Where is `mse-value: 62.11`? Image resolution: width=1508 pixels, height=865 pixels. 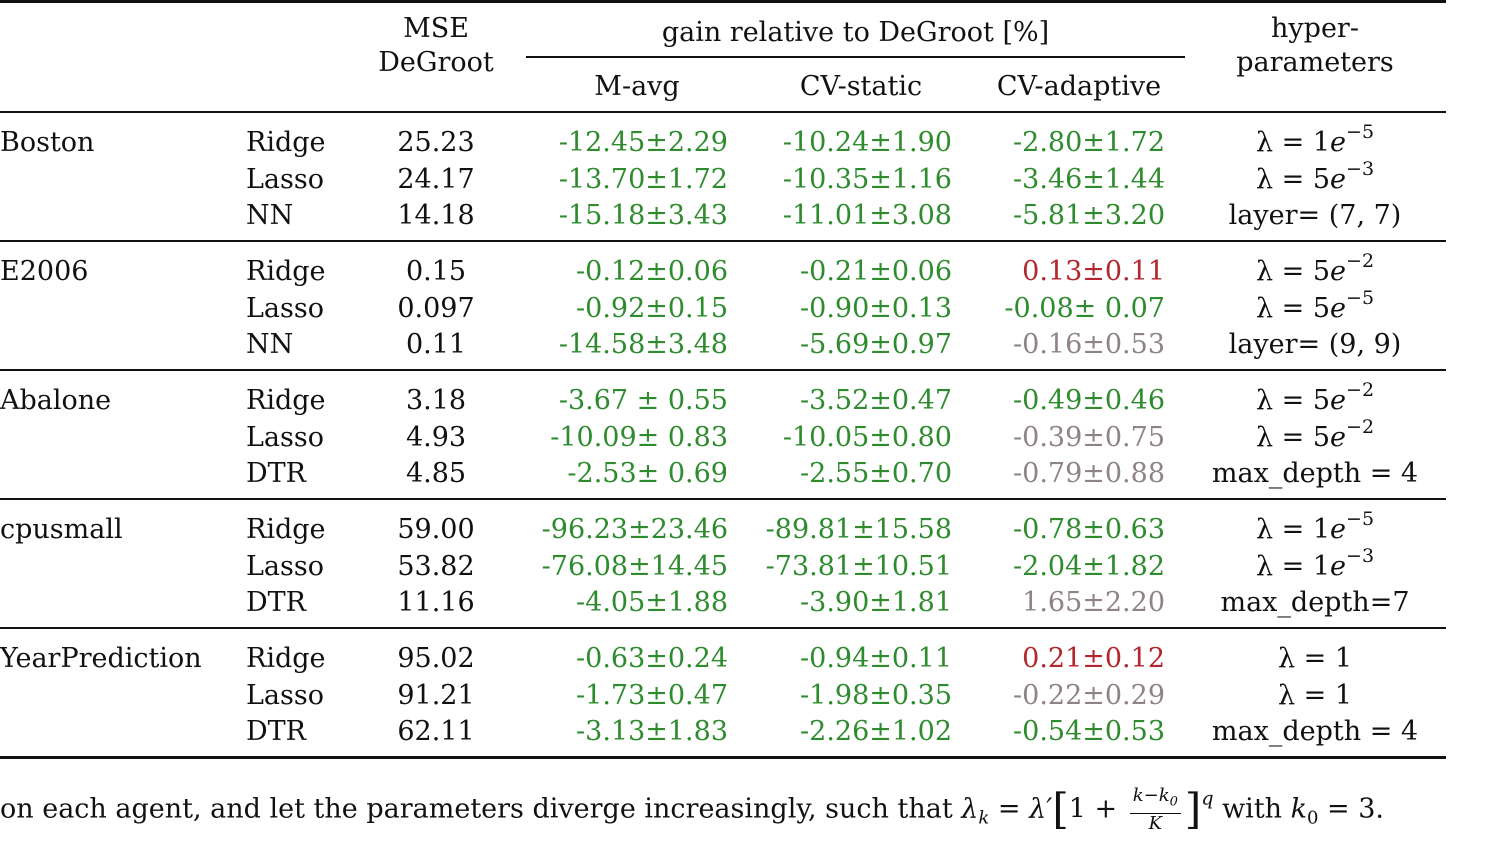
mse-value: 62.11 is located at coordinates (436, 731).